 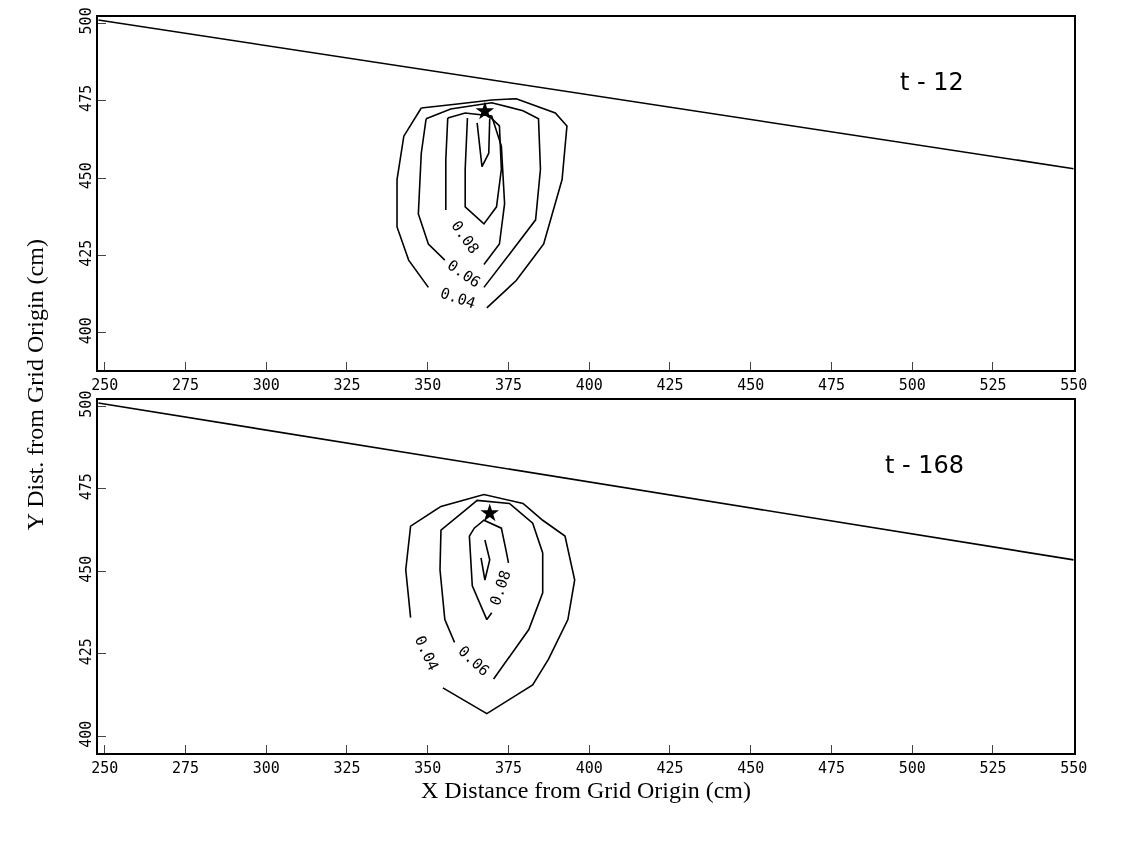 What do you see at coordinates (426, 653) in the screenshot?
I see `text: 0.04` at bounding box center [426, 653].